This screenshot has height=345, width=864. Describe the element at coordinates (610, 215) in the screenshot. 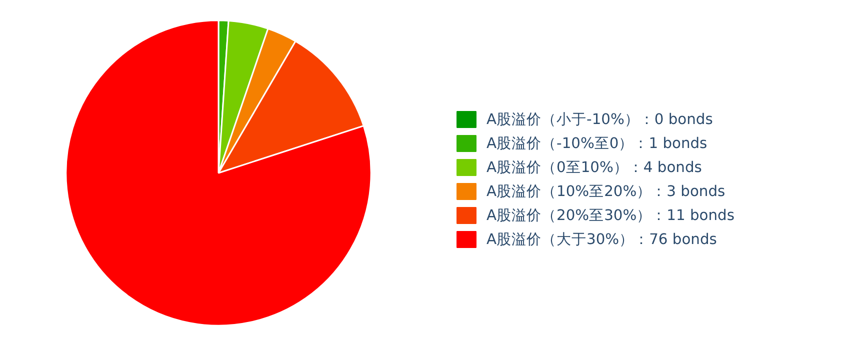

I see `legend-label: A股溢价（20%至30%）：11 bonds` at that location.